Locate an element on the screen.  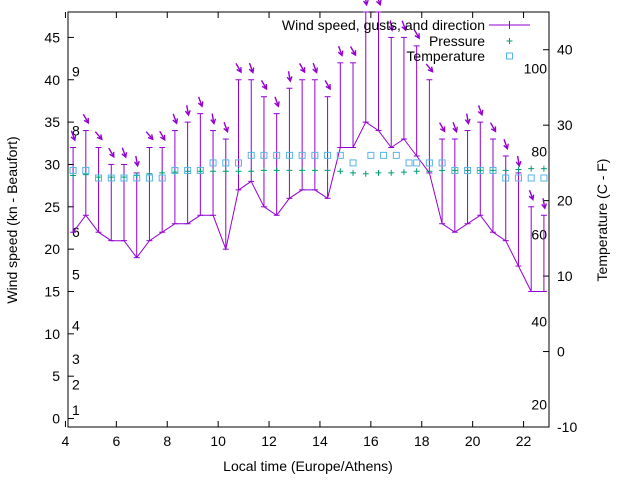
beaufort-label-3: 4 is located at coordinates (76, 325).